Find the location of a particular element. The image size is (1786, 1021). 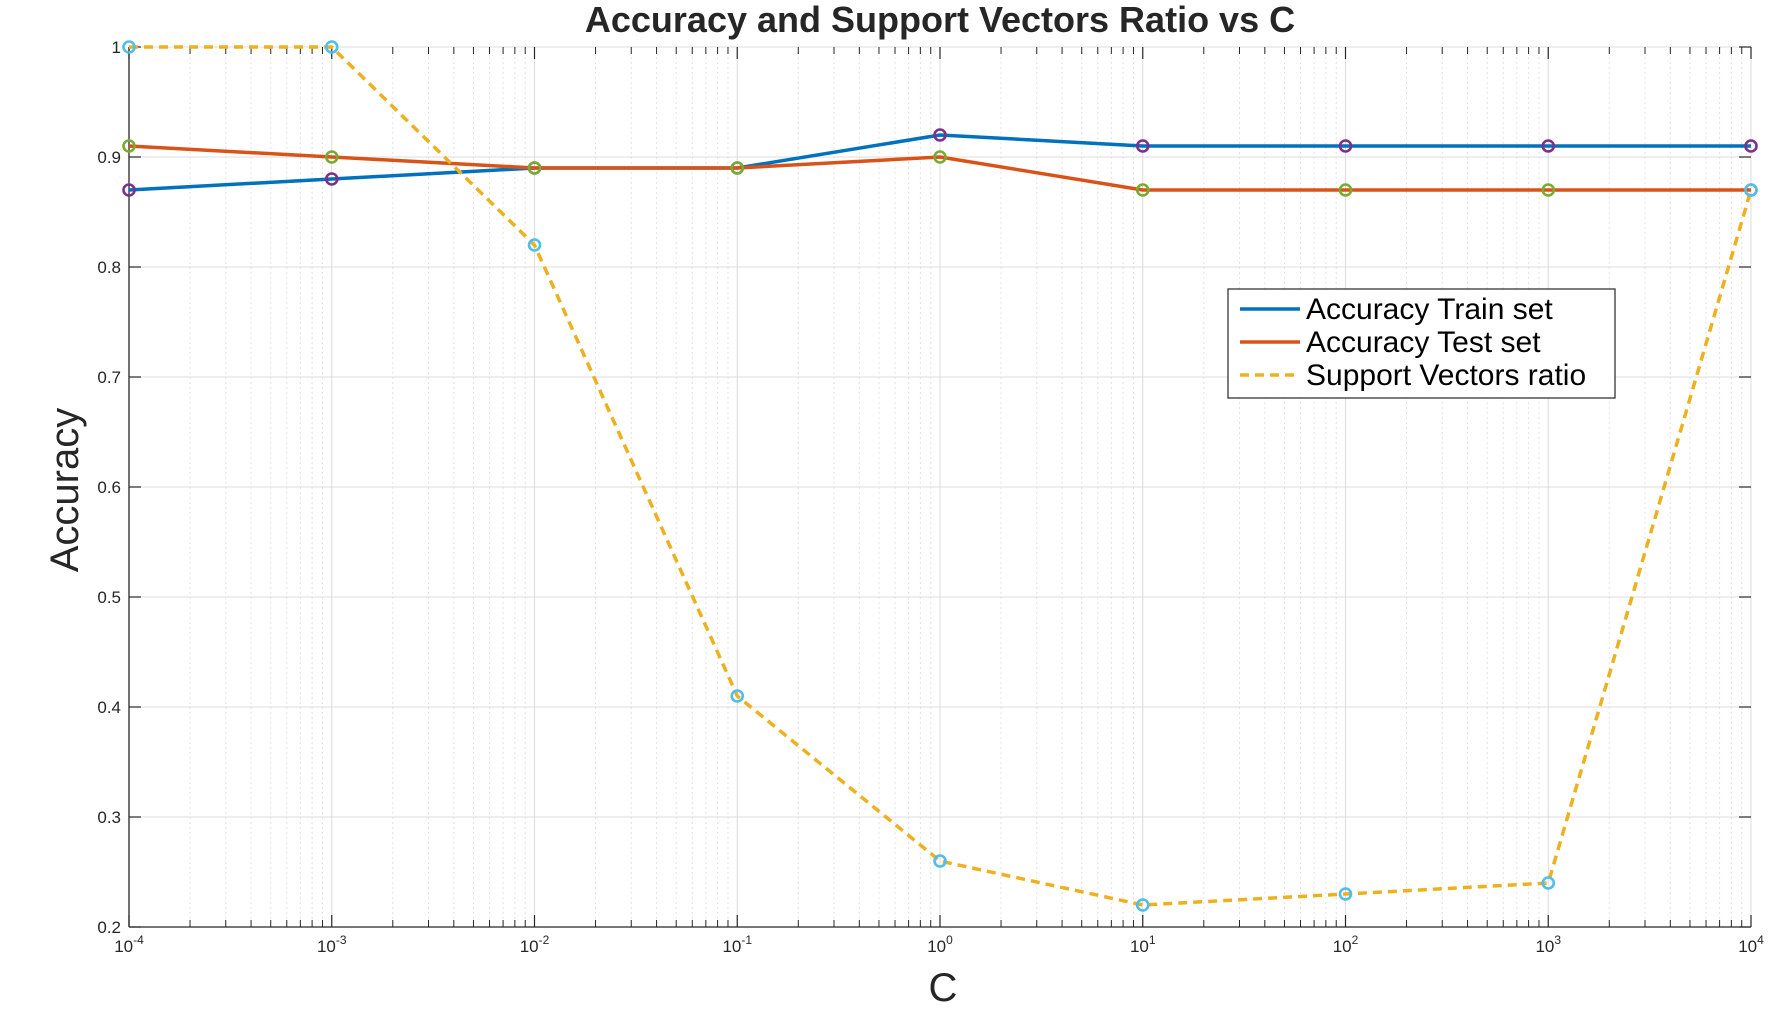

legend-label-sv: Support Vectors ratio is located at coordinates (1446, 375).